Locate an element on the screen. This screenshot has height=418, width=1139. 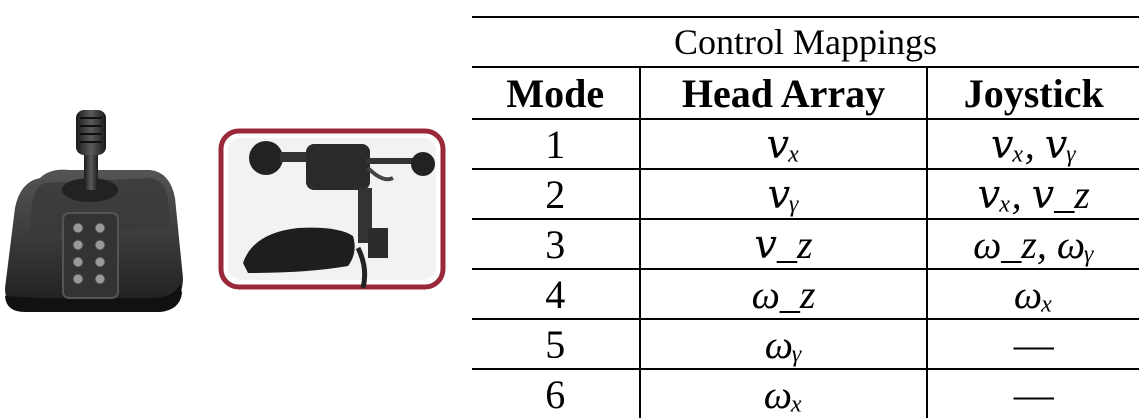
mode-cell: 4 is located at coordinates (556, 294).